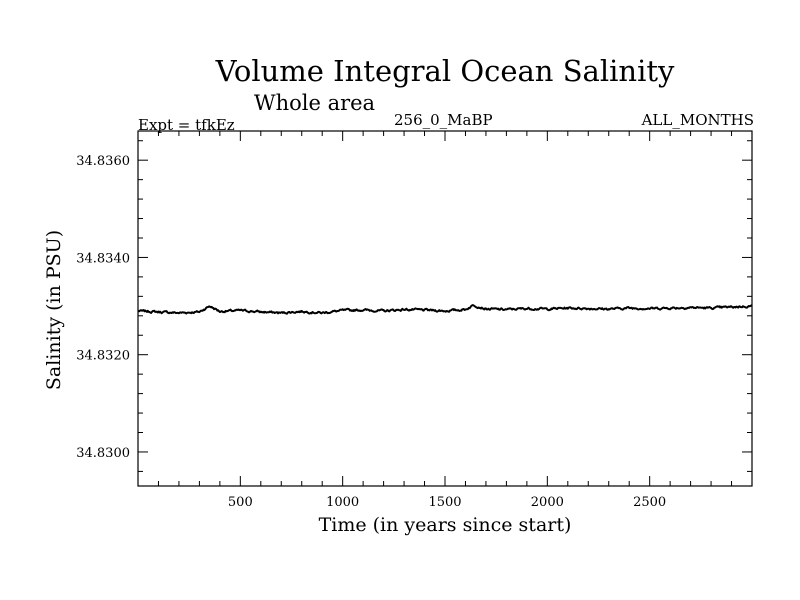 Image resolution: width=800 pixels, height=600 pixels. Describe the element at coordinates (342, 502) in the screenshot. I see `x-tick-label: 1000` at that location.